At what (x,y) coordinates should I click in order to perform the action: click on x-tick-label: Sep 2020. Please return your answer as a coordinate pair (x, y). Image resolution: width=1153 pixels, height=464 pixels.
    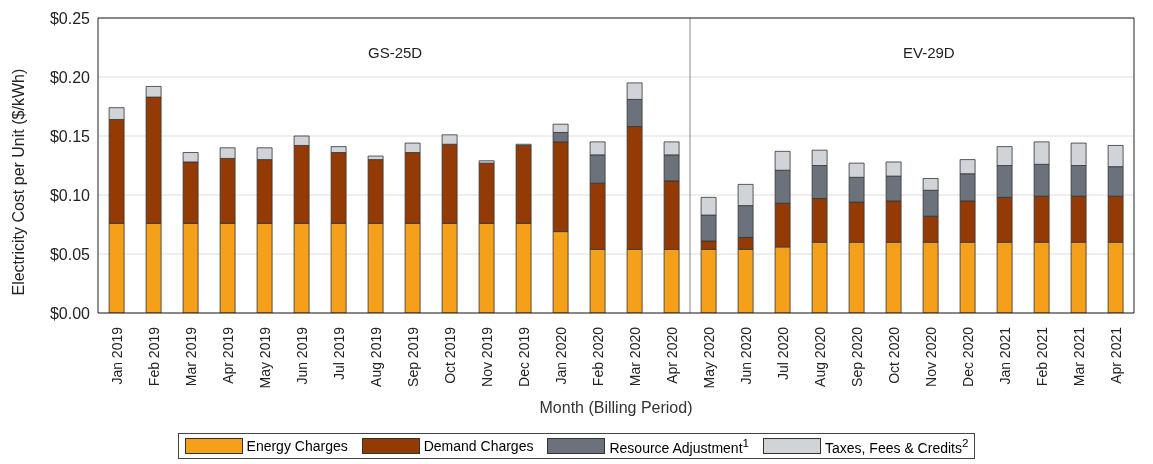
    Looking at the image, I should click on (856, 356).